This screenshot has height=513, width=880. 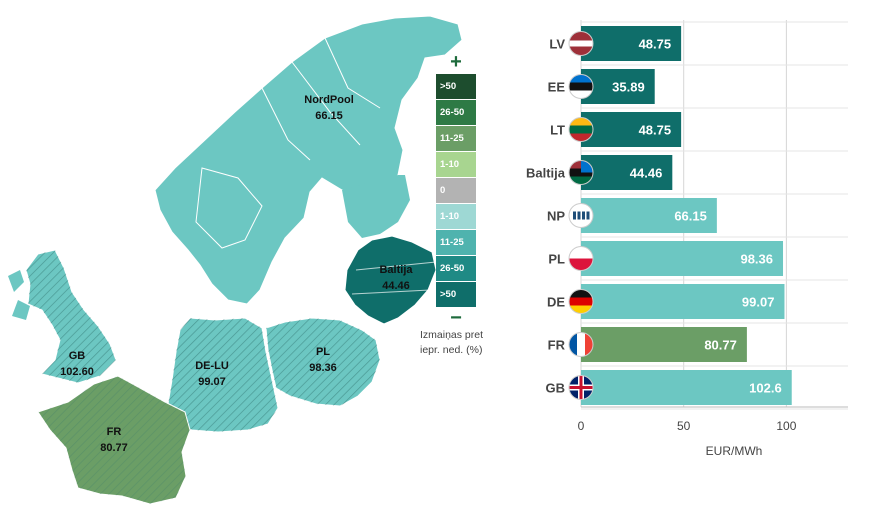 I want to click on pl-value: 98.36, so click(x=323, y=368).